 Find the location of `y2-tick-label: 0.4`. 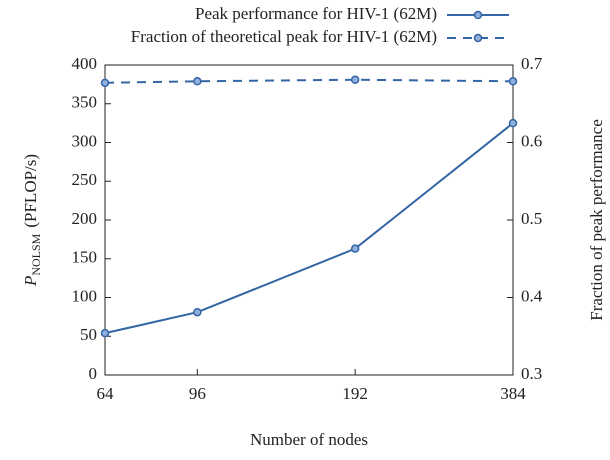

y2-tick-label: 0.4 is located at coordinates (532, 295).